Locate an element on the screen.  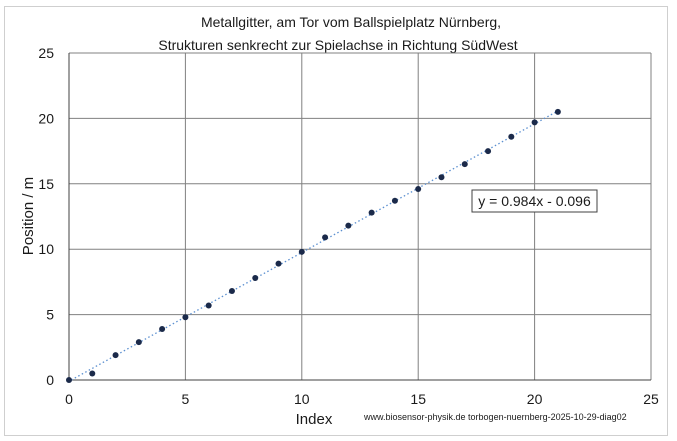
x-tick-labels: 0 5 10 15 20 25 is located at coordinates (362, 399).